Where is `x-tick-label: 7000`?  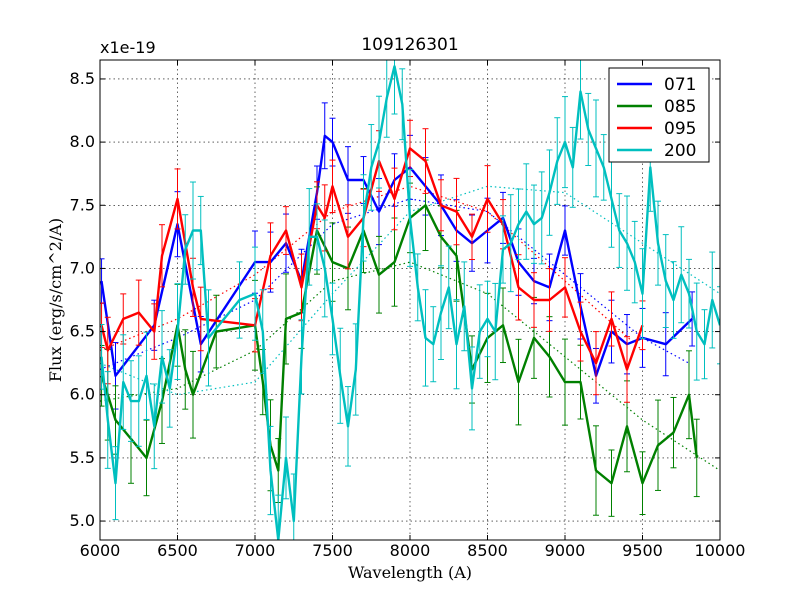
x-tick-label: 7000 is located at coordinates (255, 550).